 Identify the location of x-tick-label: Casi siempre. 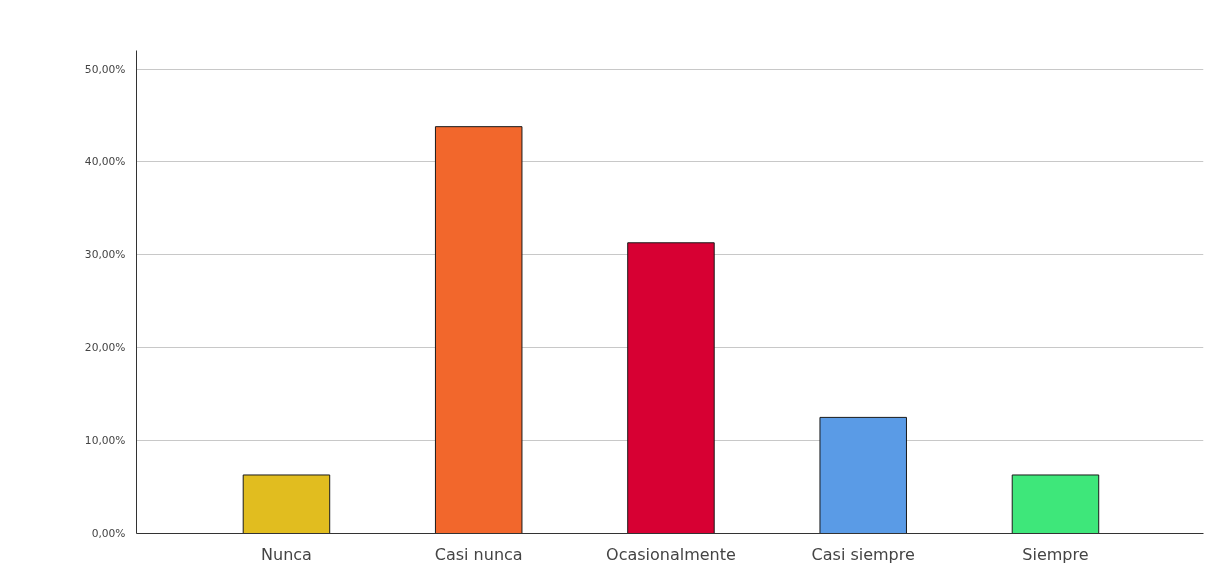
(863, 554).